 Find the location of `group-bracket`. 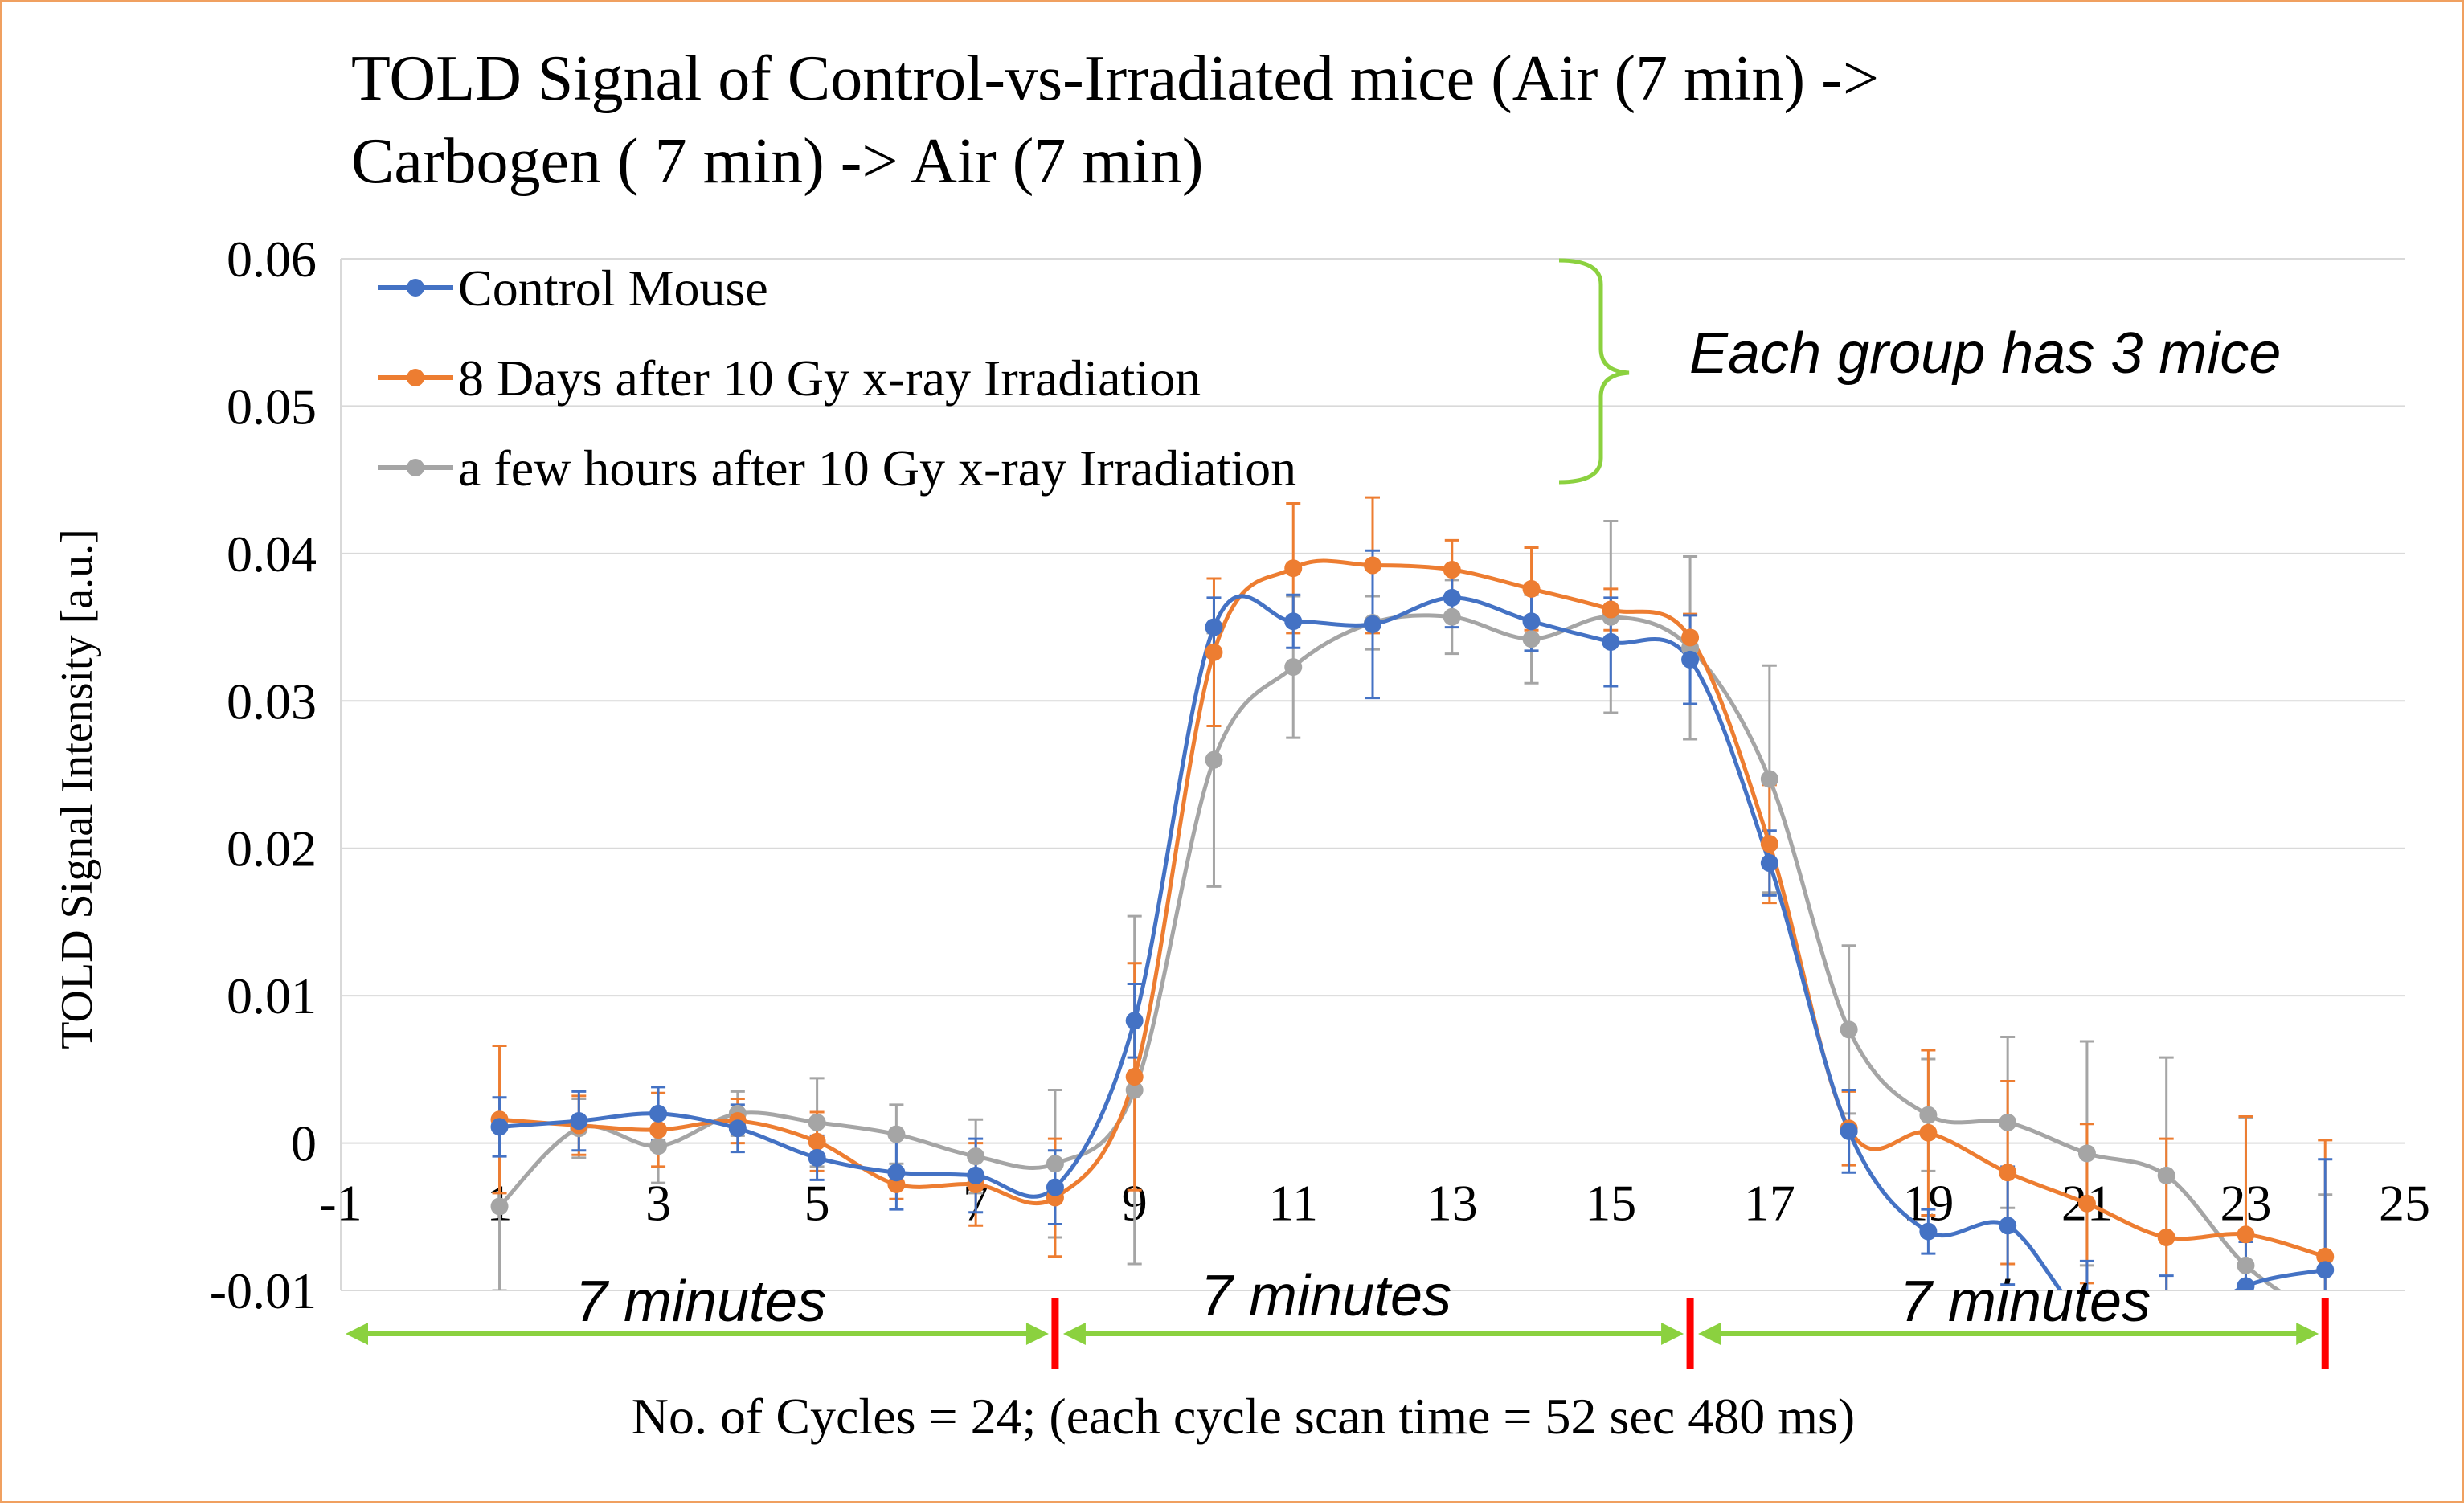

group-bracket is located at coordinates (1594, 372).